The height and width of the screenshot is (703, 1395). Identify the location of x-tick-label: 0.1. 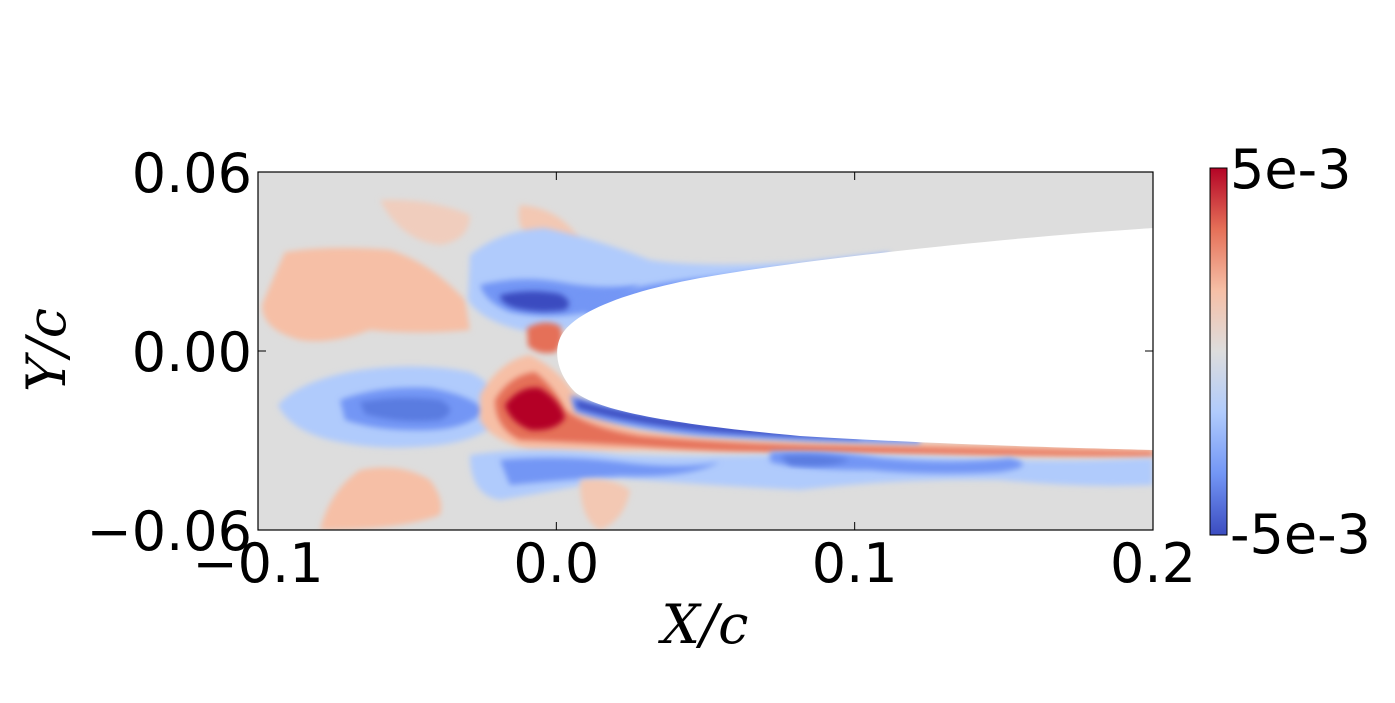
(855, 563).